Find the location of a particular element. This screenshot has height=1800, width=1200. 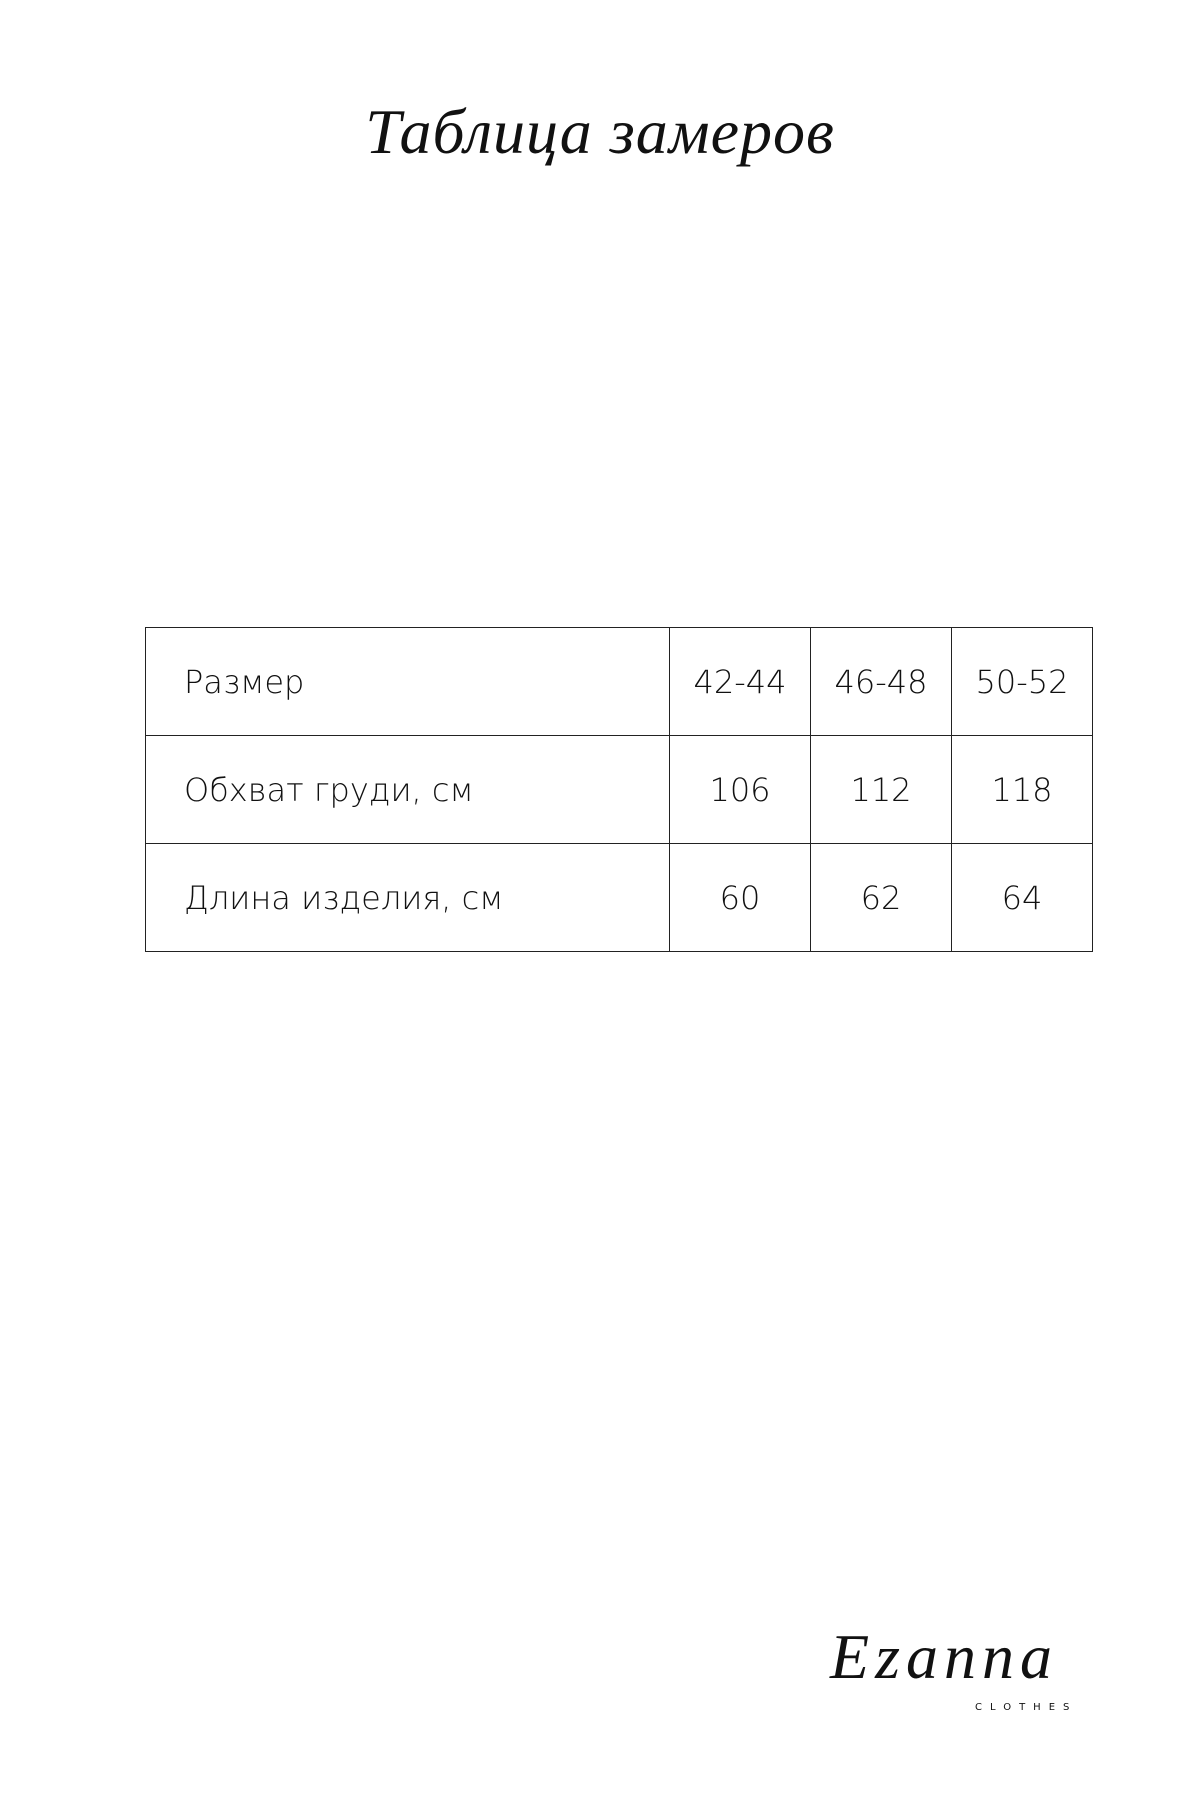

brand-tagline: CLOTHES is located at coordinates (1026, 1707).